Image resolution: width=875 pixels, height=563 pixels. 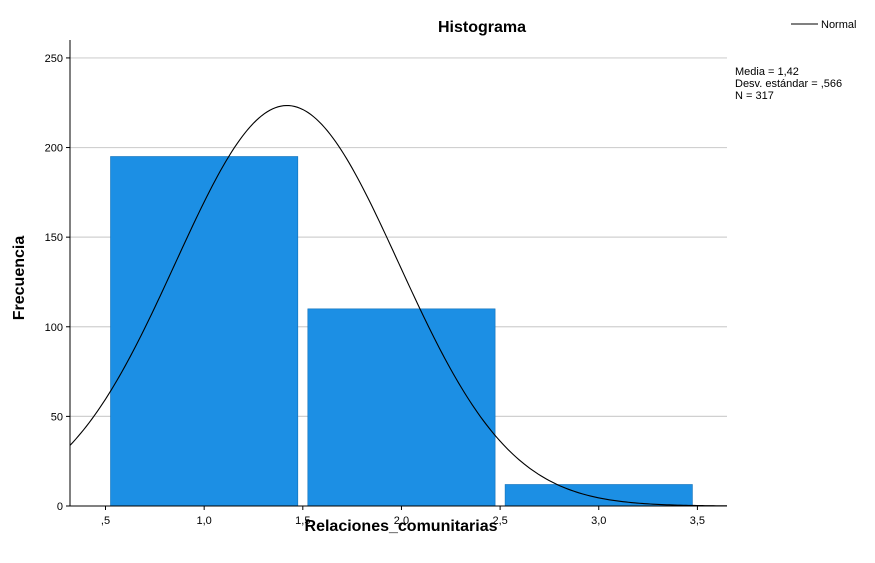 What do you see at coordinates (499, 521) in the screenshot?
I see `x-tick-label: 2,5` at bounding box center [499, 521].